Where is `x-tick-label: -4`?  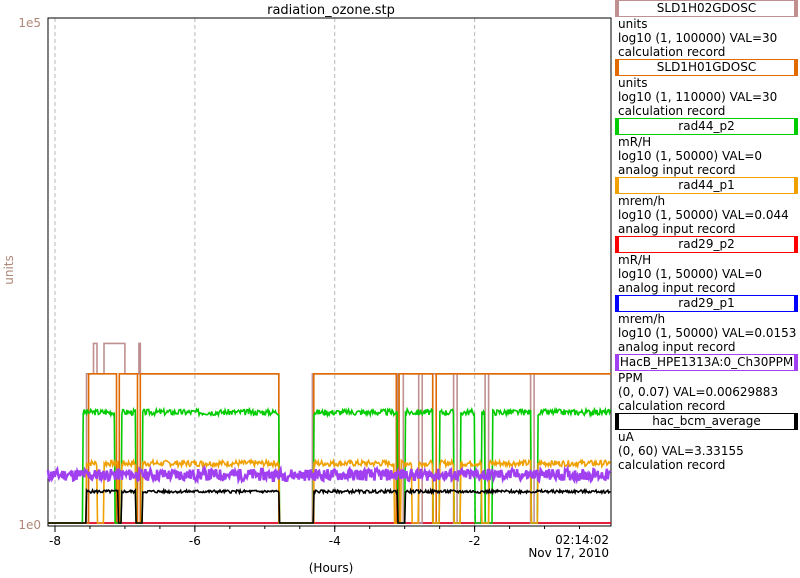
x-tick-label: -4 is located at coordinates (335, 541).